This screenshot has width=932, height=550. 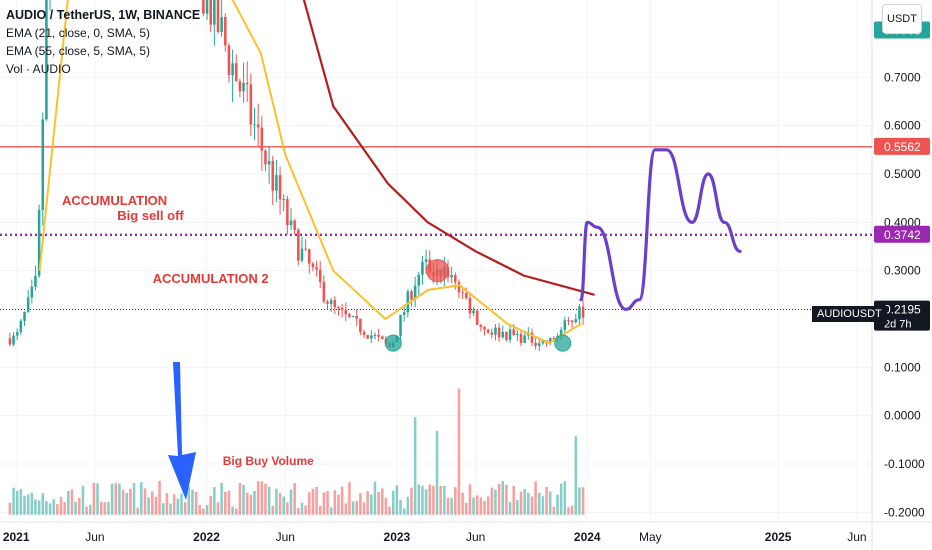 I want to click on blue-arrow, so click(x=182, y=431).